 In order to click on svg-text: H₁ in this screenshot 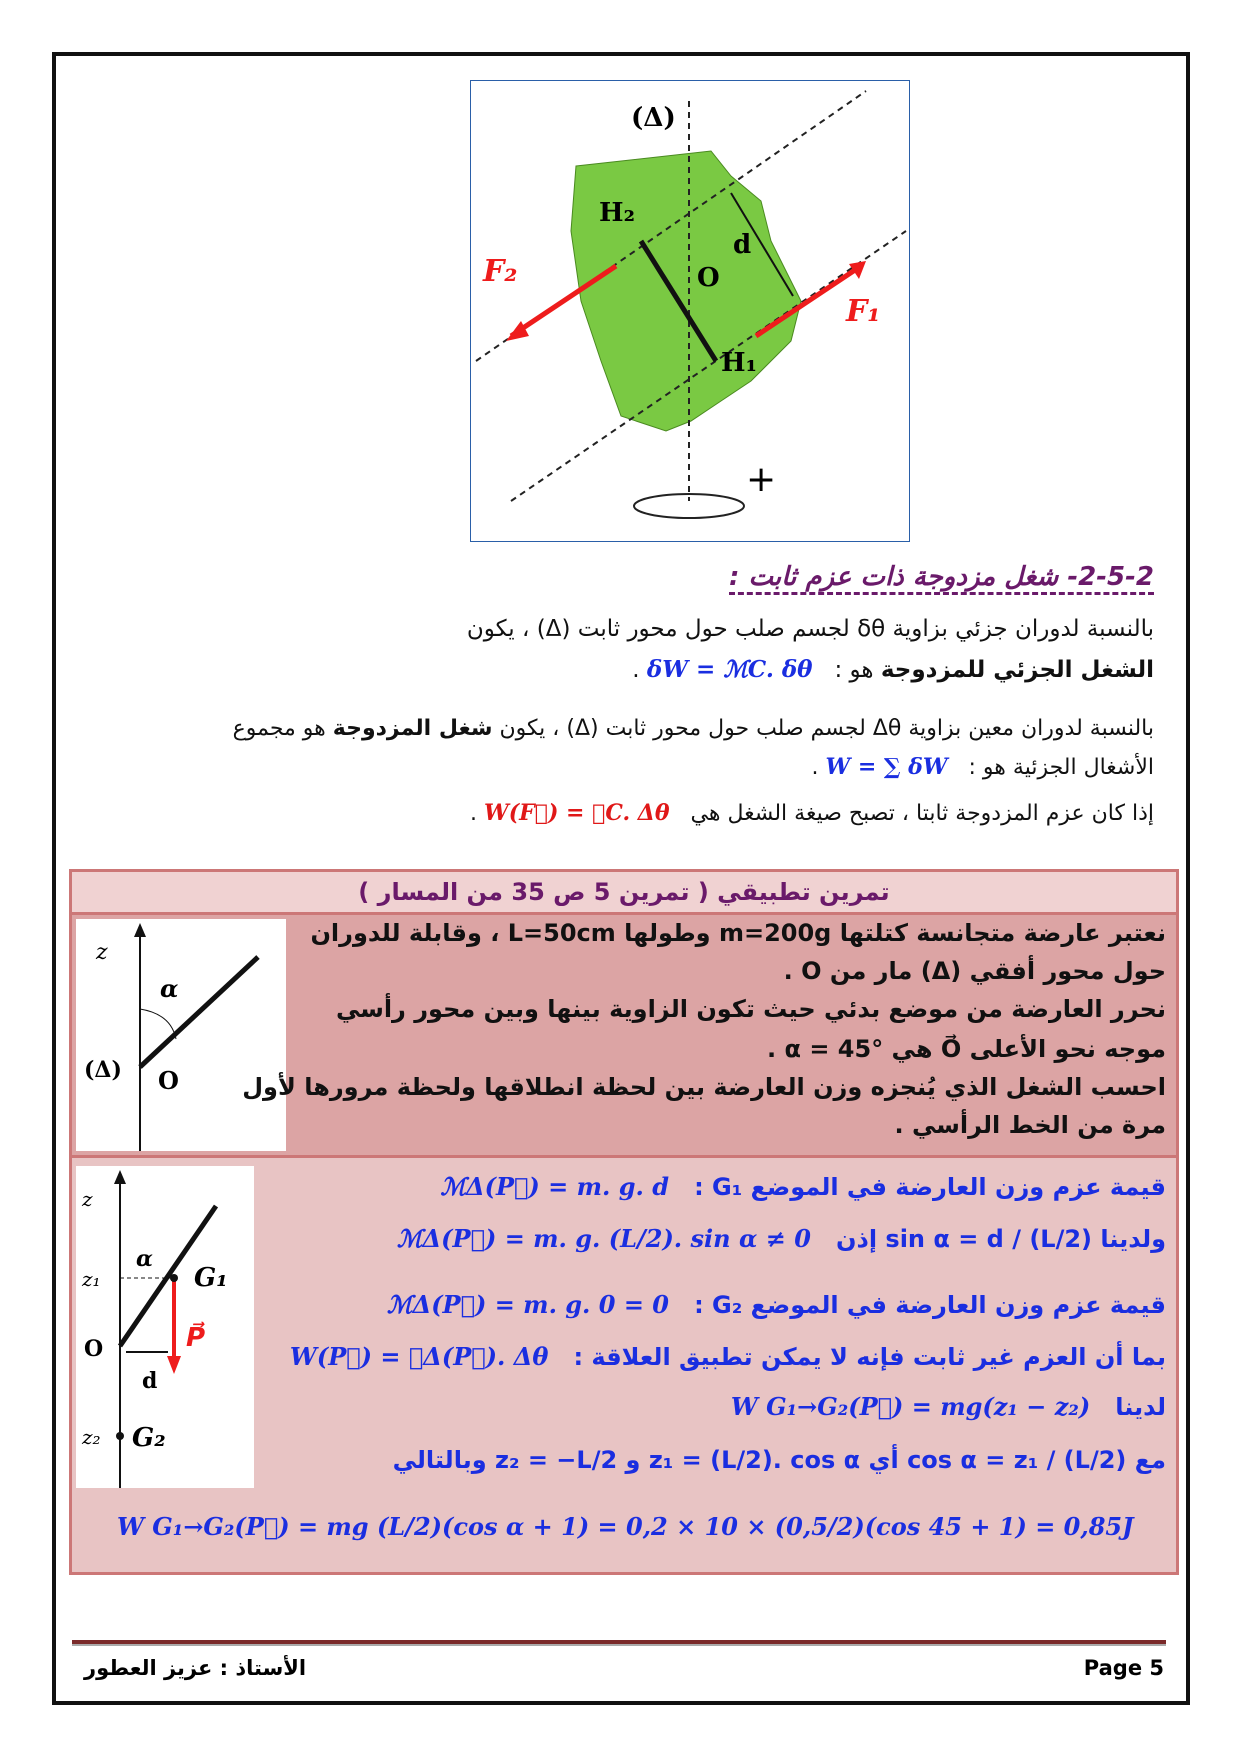, I will do `click(739, 363)`.